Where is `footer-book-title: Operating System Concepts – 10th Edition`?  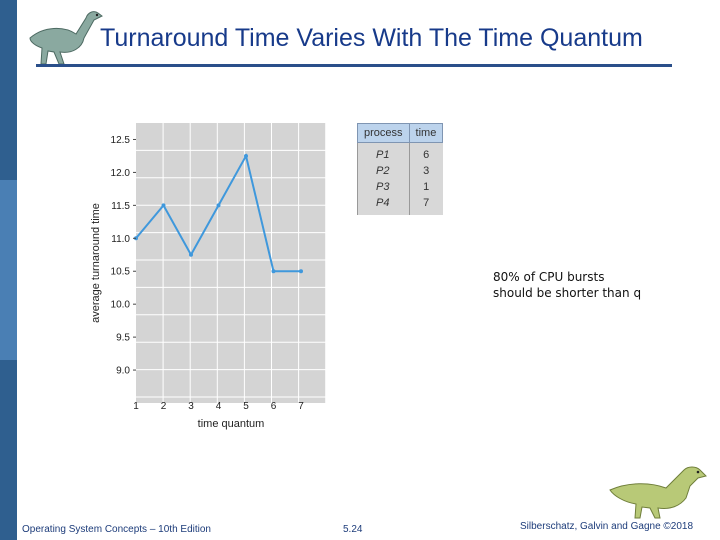
footer-book-title: Operating System Concepts – 10th Edition is located at coordinates (116, 529).